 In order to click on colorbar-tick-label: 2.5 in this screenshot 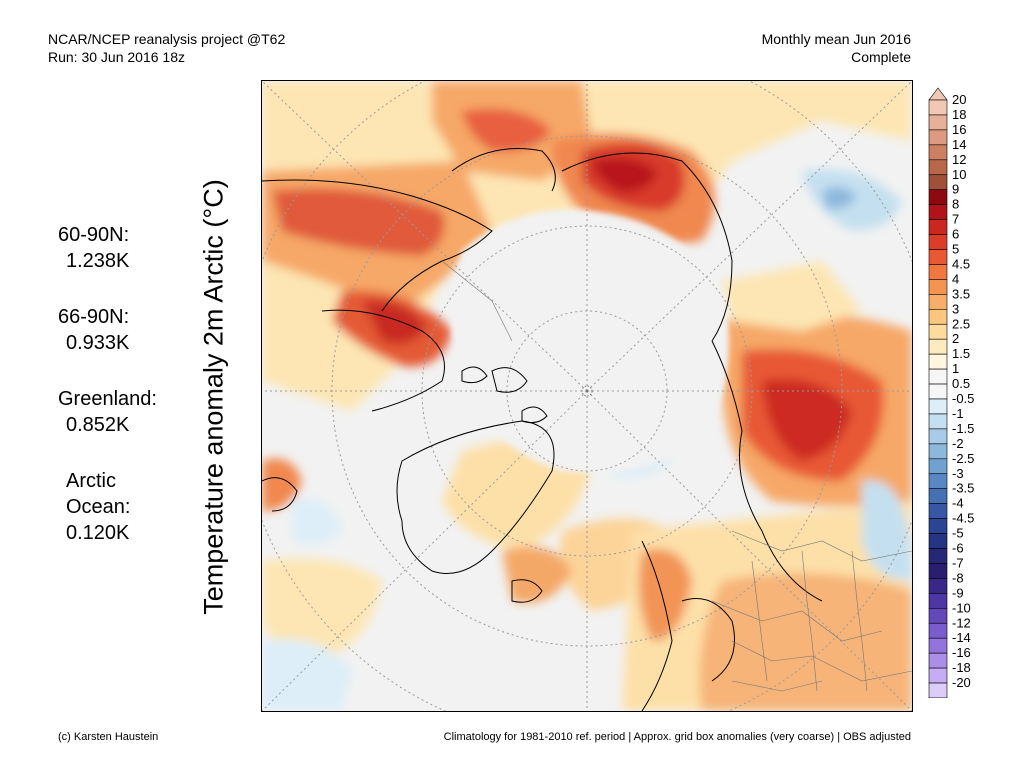, I will do `click(961, 323)`.